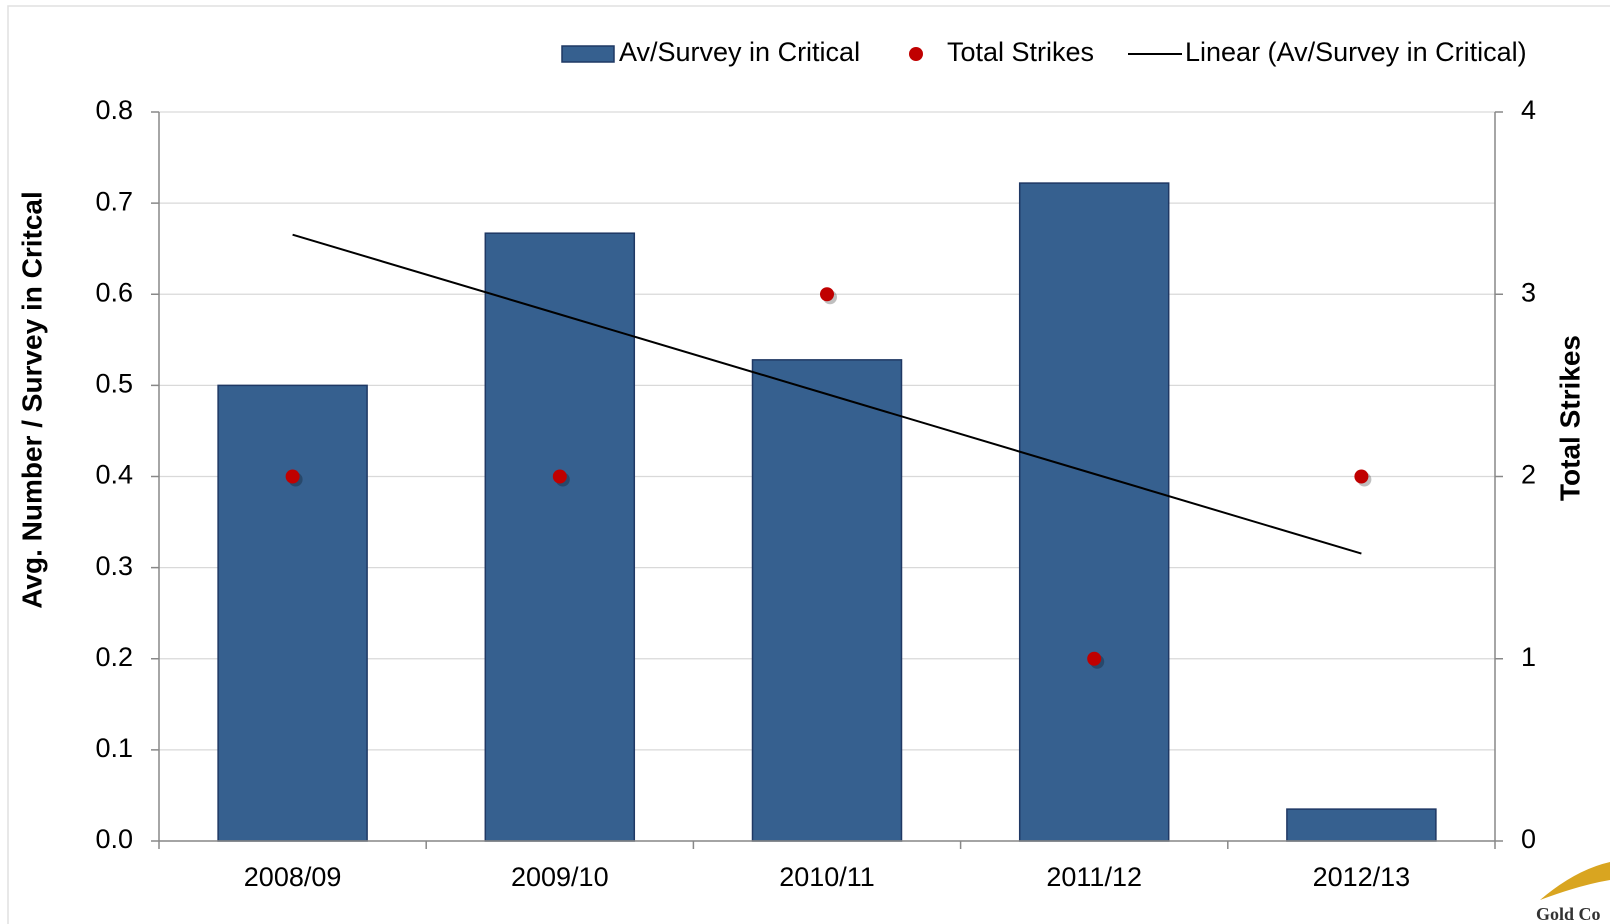 This screenshot has width=1610, height=924. I want to click on y-tick-label: 0.4, so click(114, 475).